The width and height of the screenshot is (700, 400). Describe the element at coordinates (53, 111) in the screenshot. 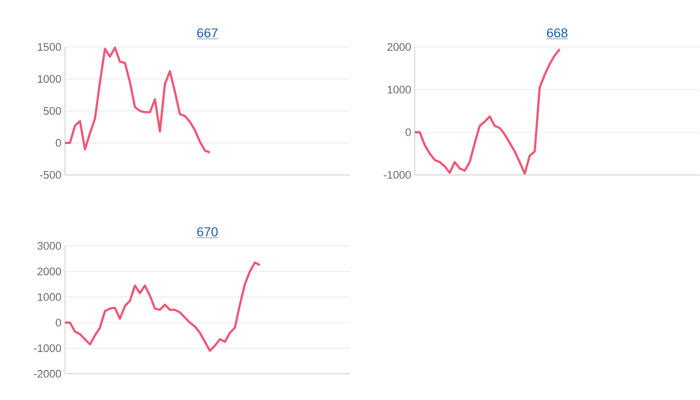

I see `y-tick-label: 500` at that location.